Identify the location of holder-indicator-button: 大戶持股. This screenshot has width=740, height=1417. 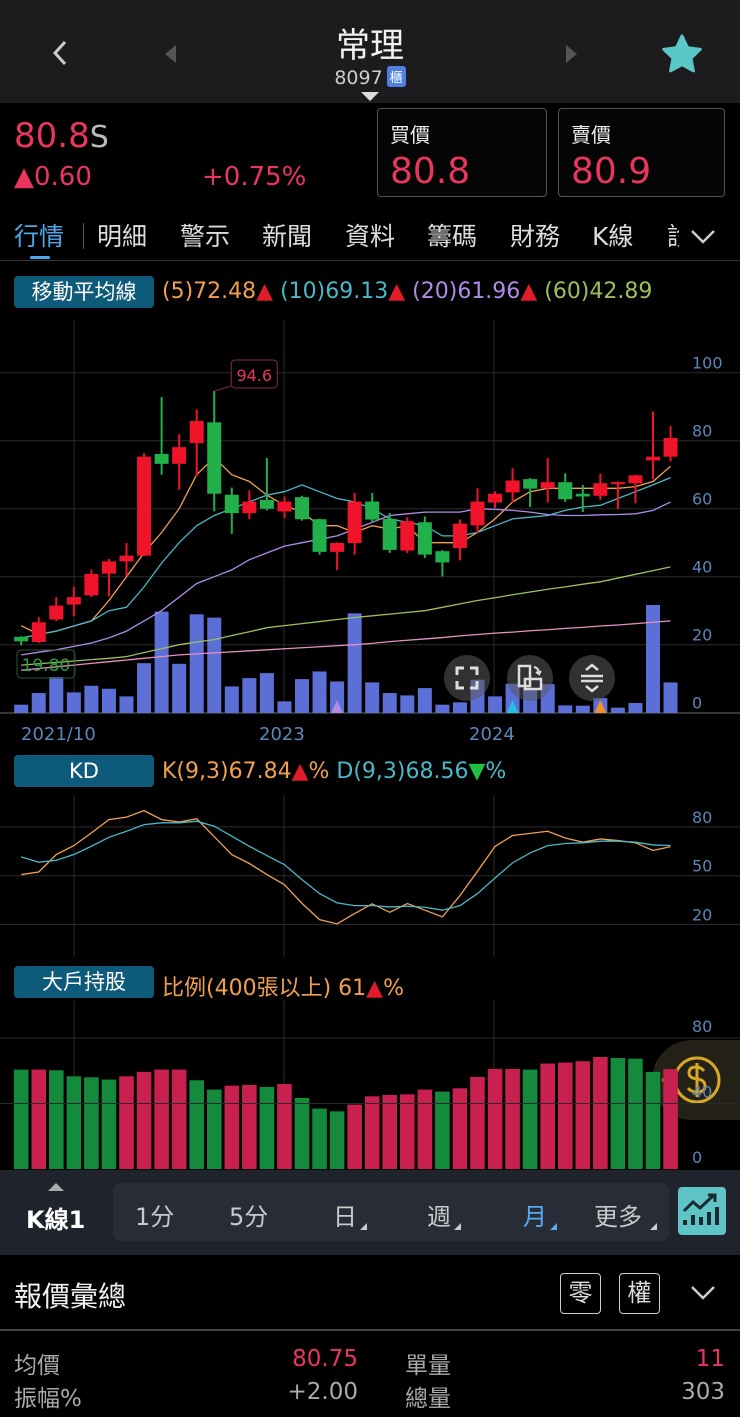
(84, 982).